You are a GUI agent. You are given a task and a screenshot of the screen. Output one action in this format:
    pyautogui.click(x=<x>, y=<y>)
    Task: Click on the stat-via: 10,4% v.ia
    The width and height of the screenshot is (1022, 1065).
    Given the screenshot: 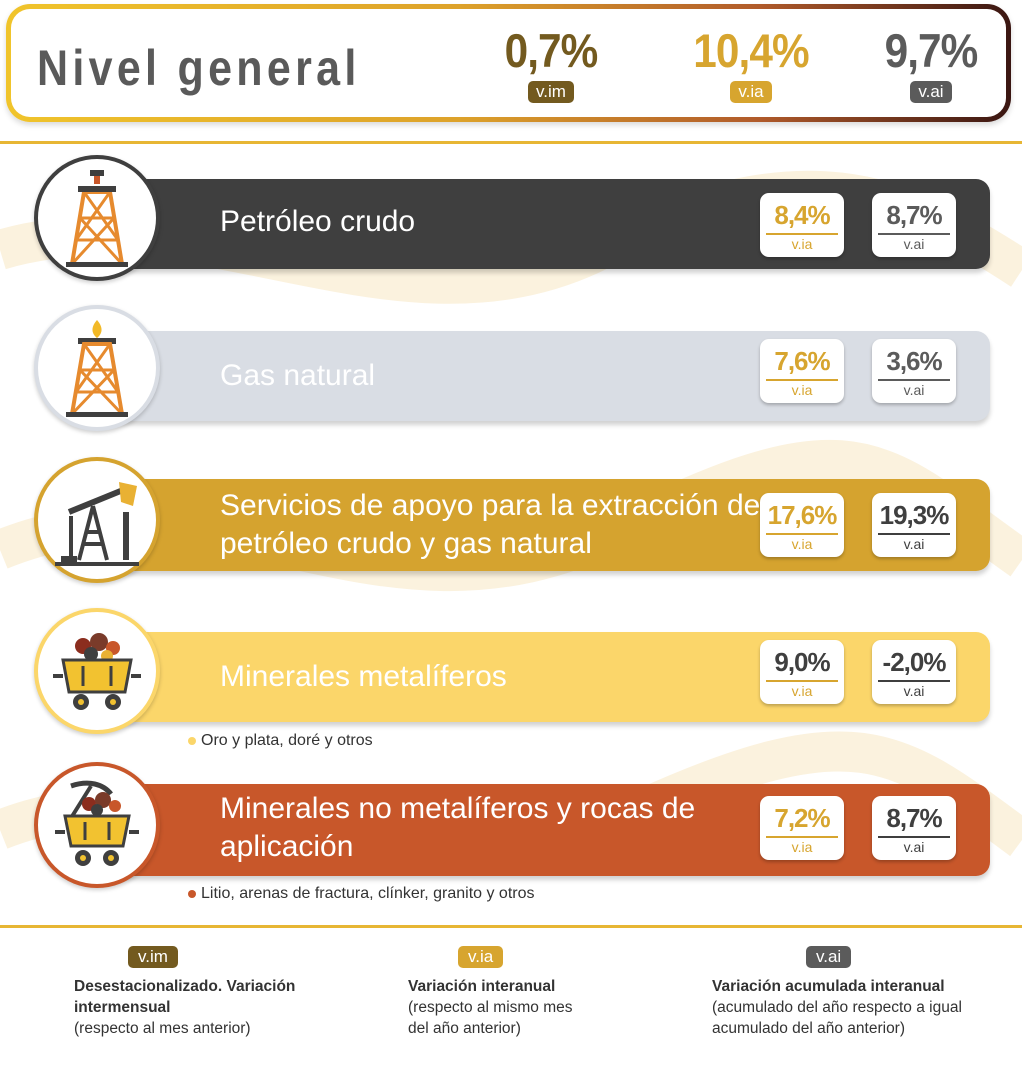 What is the action you would take?
    pyautogui.click(x=751, y=64)
    